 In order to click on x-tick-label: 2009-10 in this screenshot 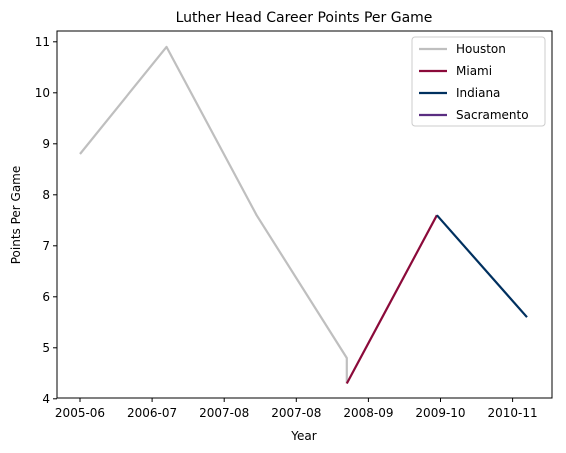, I will do `click(440, 413)`.